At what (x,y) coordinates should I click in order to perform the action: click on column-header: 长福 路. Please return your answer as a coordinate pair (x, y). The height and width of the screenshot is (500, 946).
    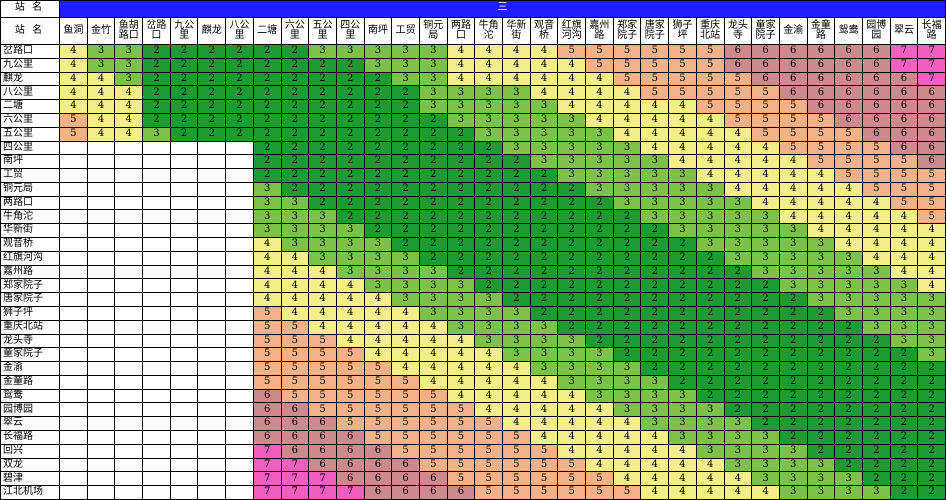
    Looking at the image, I should click on (932, 31).